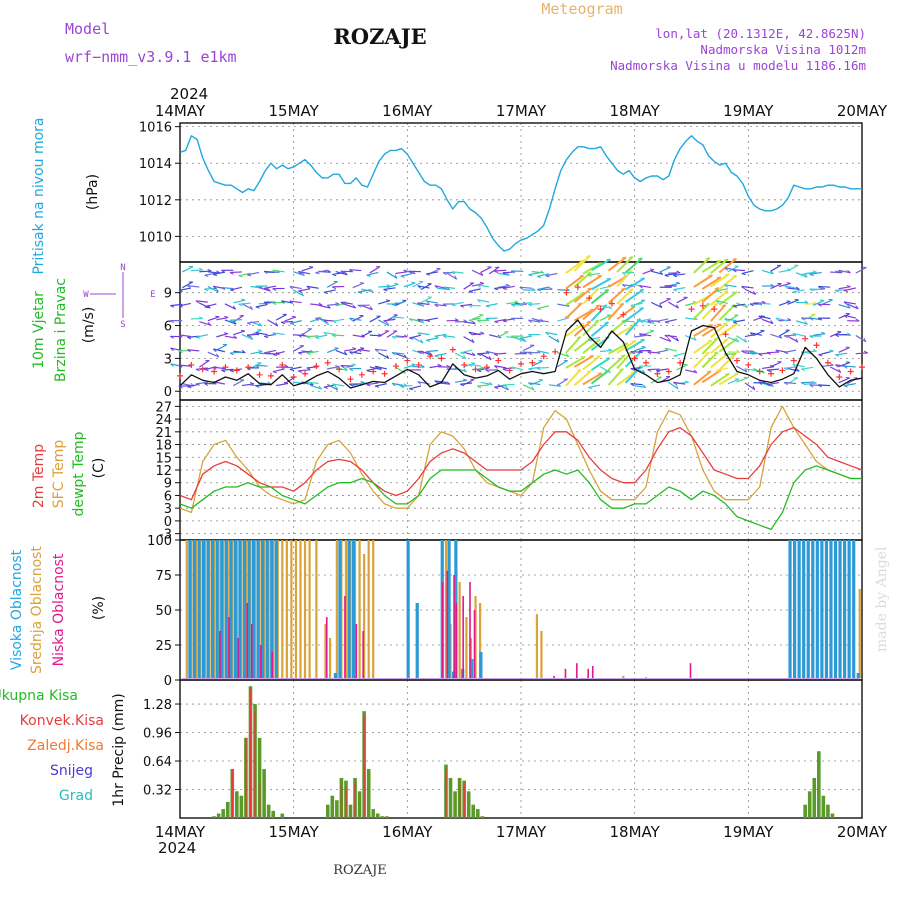 Image resolution: width=900 pixels, height=900 pixels. Describe the element at coordinates (294, 832) in the screenshot. I see `x-tick-label-bottom: 15MAY` at that location.